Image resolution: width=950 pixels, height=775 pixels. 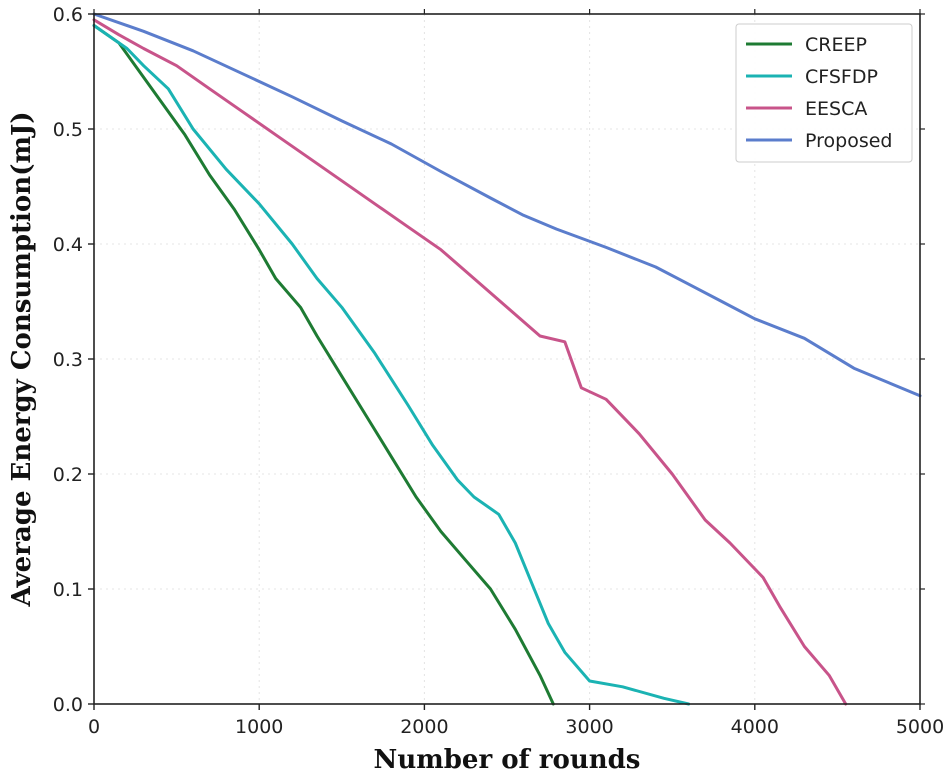 I want to click on legend-box, so click(x=824, y=93).